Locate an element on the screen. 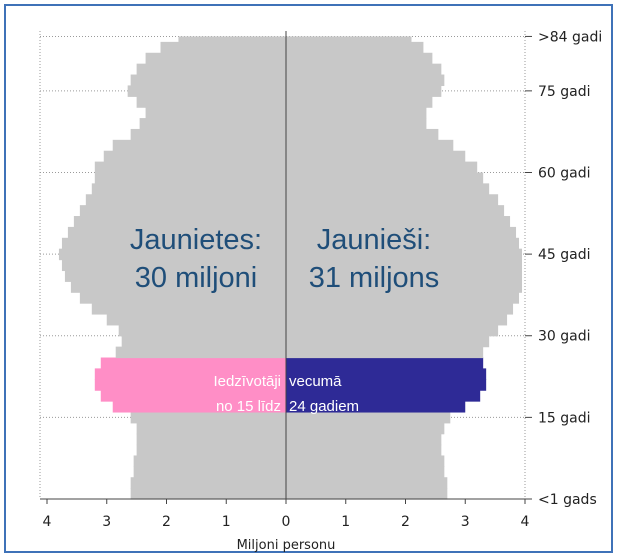  x-tick-label-2: 2 is located at coordinates (166, 522).